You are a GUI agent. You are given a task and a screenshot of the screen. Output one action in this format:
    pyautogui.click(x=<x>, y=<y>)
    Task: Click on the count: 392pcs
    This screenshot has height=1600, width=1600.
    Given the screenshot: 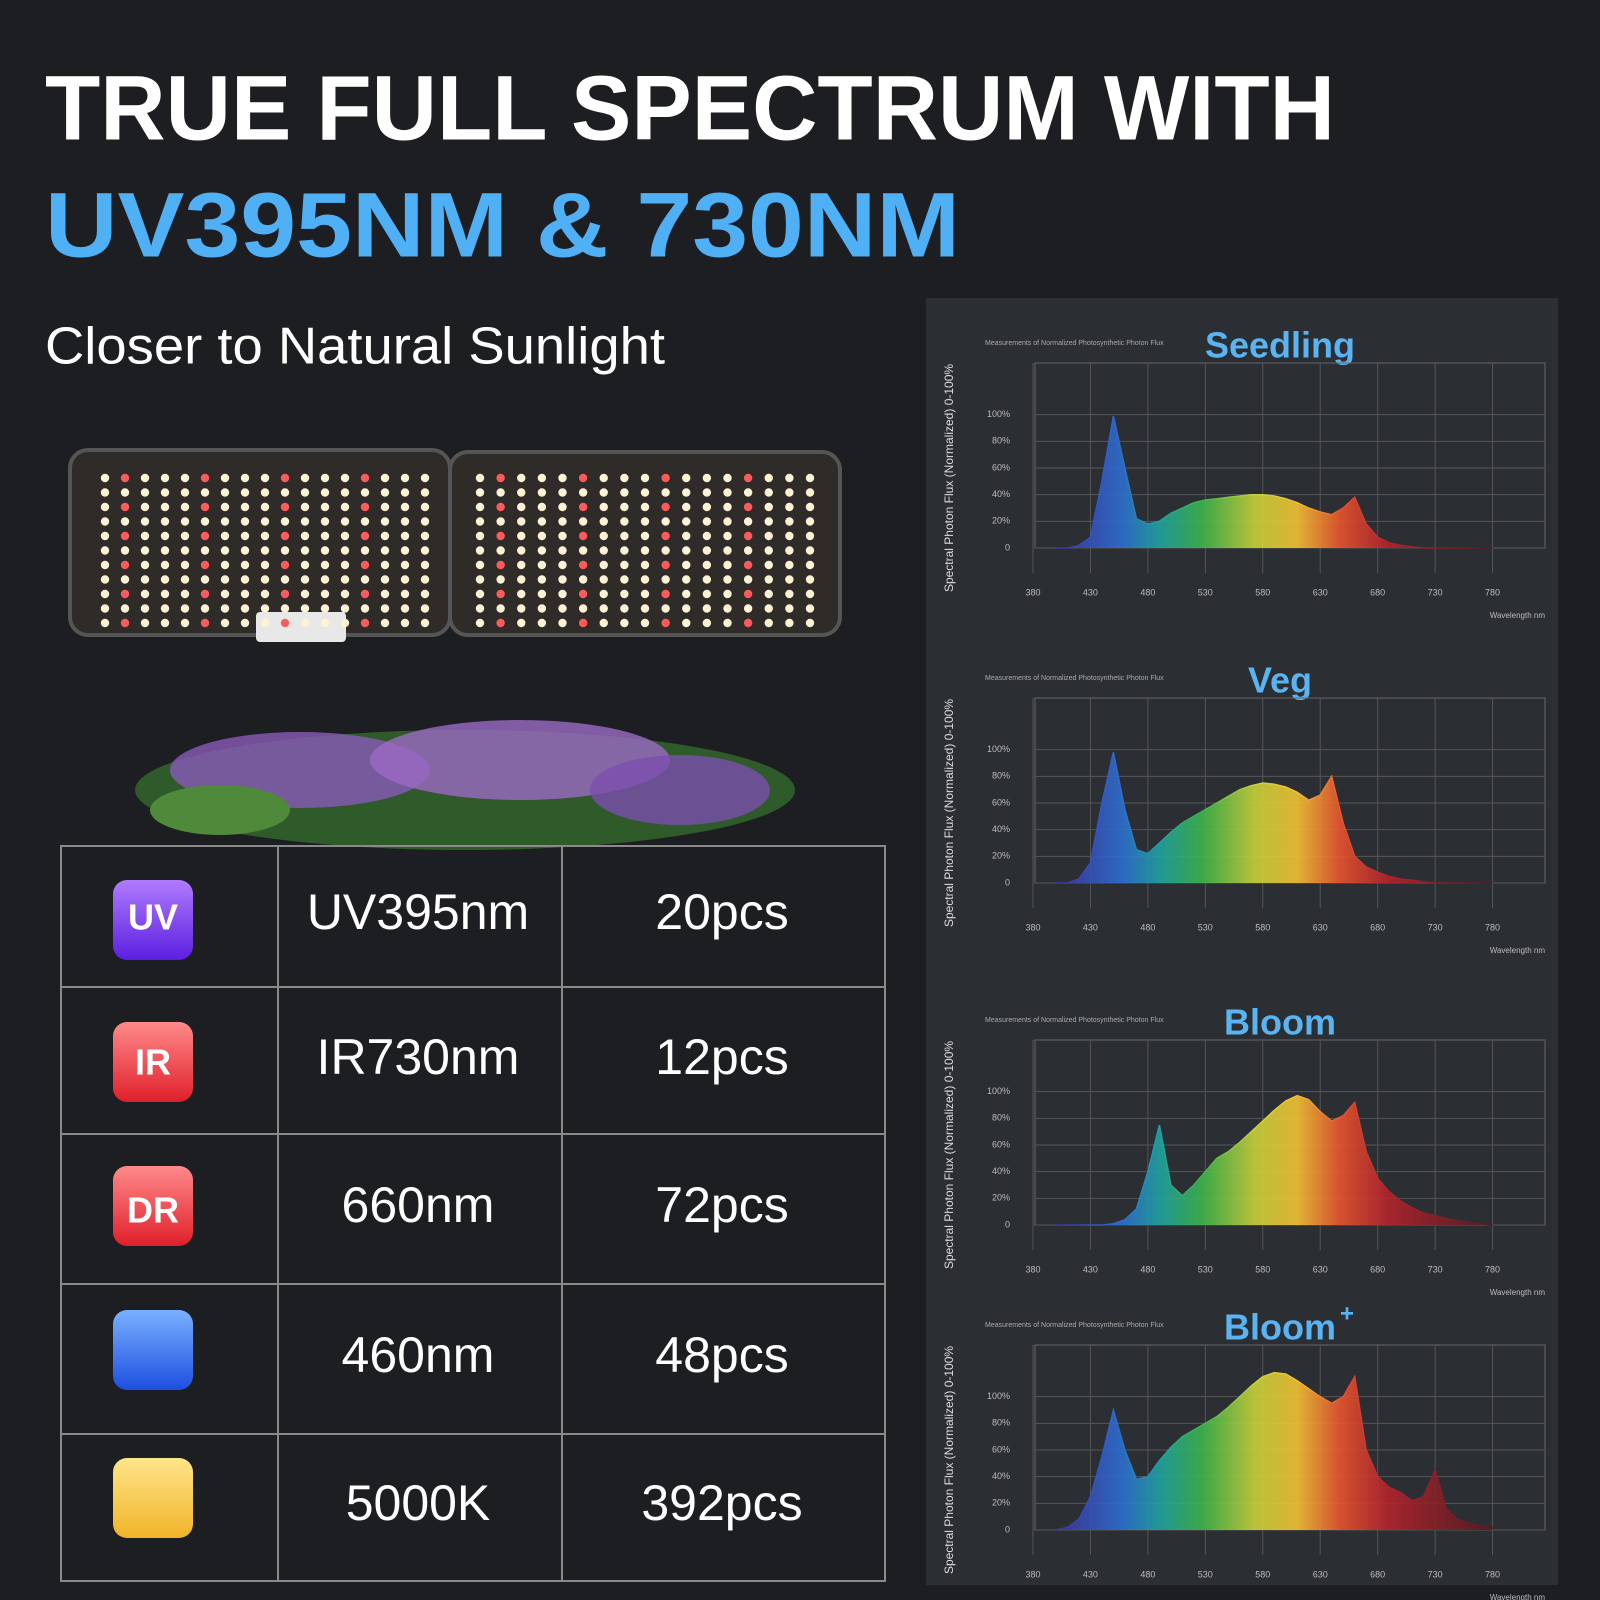 What is the action you would take?
    pyautogui.click(x=721, y=1503)
    